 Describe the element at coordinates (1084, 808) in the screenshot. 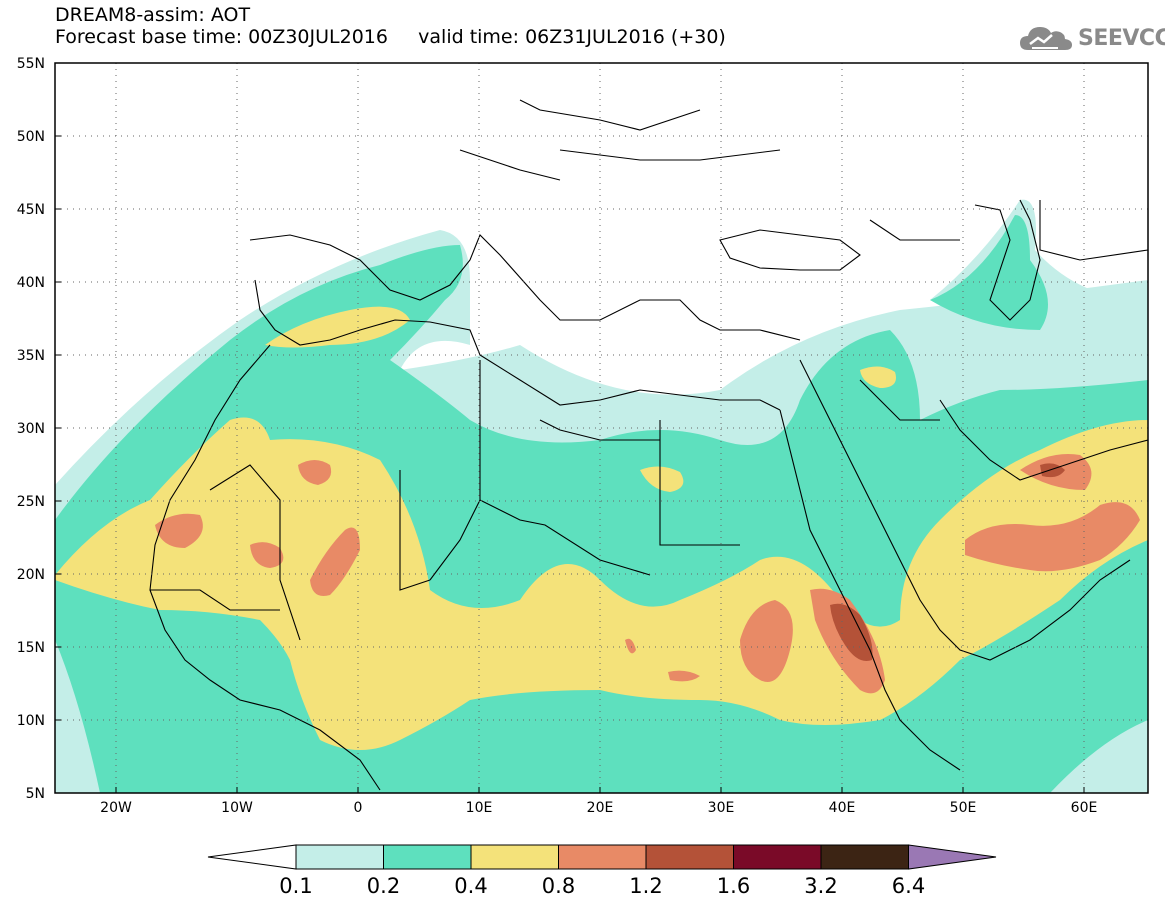

I see `lon-label: 60E` at that location.